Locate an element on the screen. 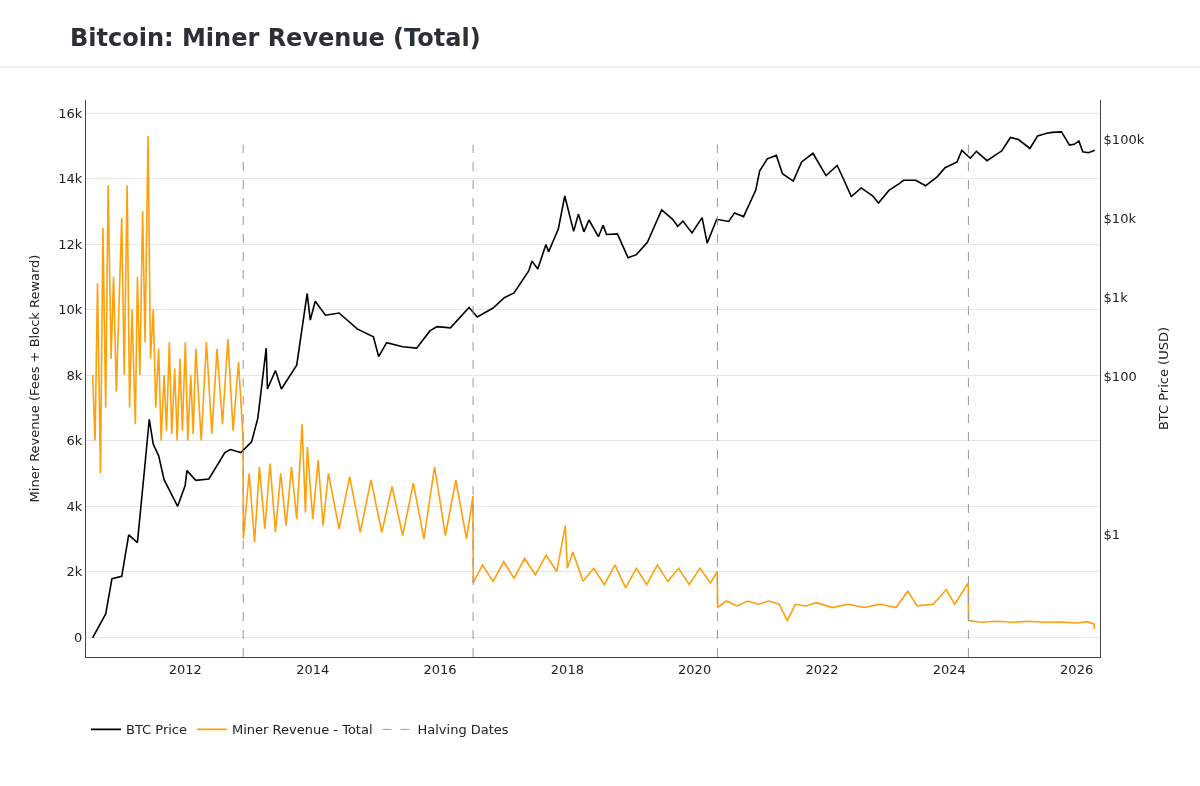  y-tick-label: 16k is located at coordinates (70, 113).